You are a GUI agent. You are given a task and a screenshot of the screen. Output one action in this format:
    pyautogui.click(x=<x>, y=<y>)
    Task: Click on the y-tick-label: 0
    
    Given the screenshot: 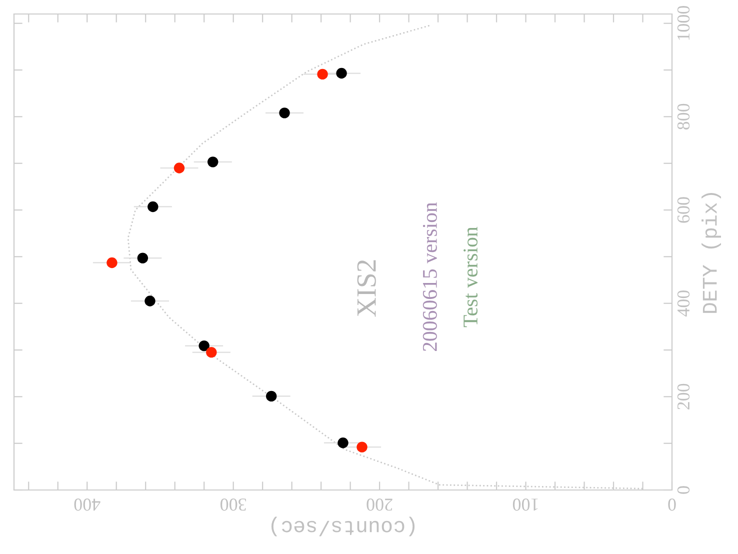 What is the action you would take?
    pyautogui.click(x=683, y=490)
    